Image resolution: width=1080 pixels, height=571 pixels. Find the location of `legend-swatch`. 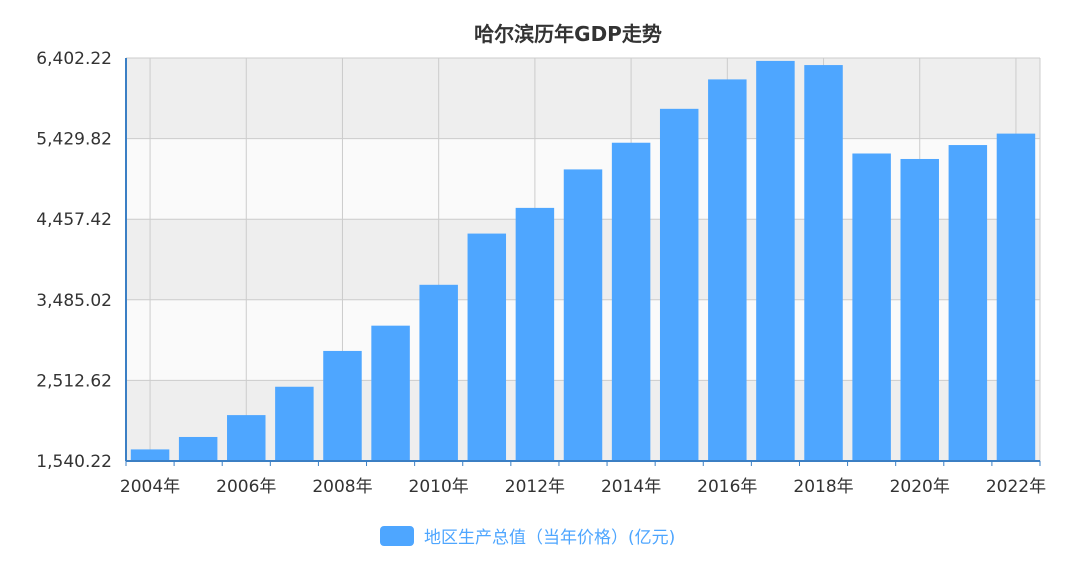

legend-swatch is located at coordinates (397, 536).